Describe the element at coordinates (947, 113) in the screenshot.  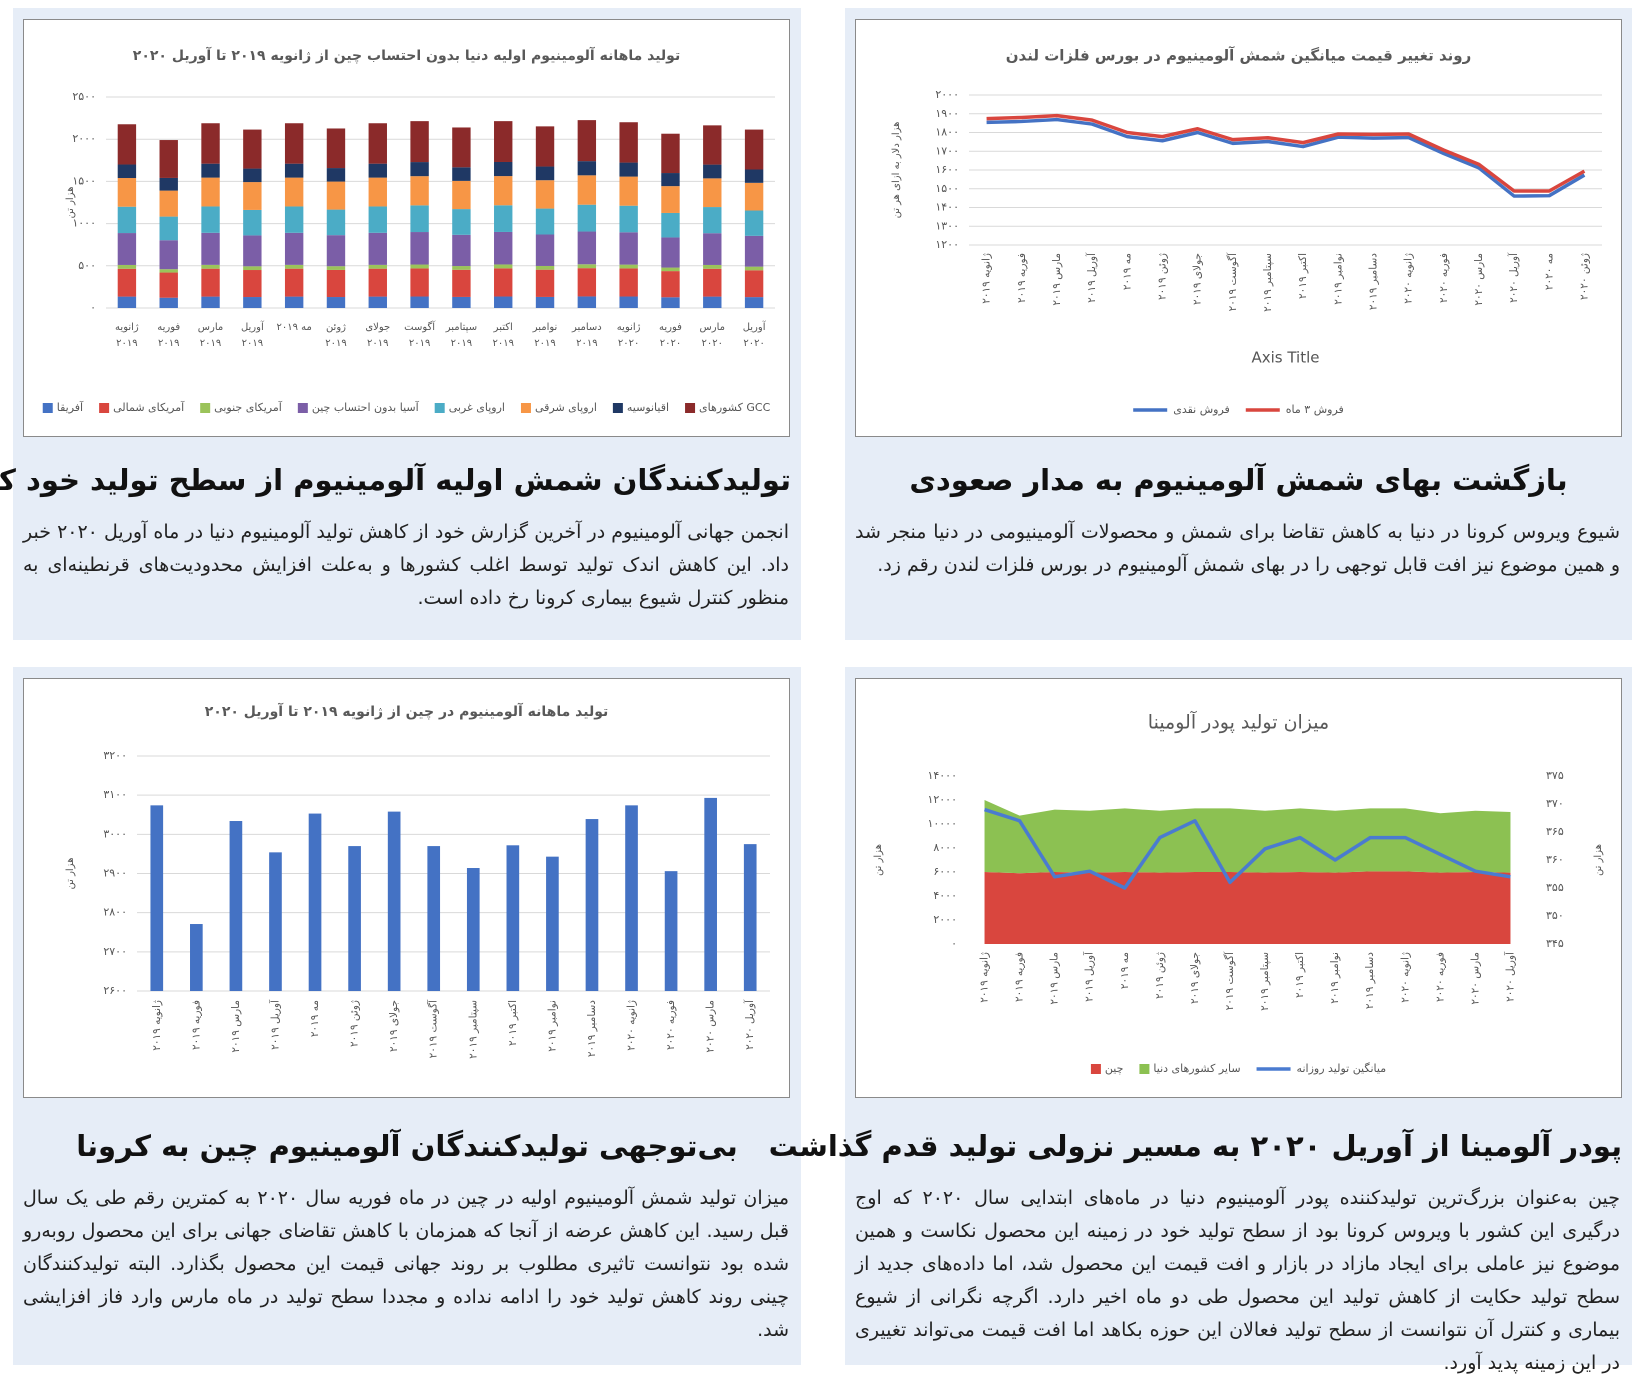
I see `y-tick-label: ۱۹۰۰` at that location.